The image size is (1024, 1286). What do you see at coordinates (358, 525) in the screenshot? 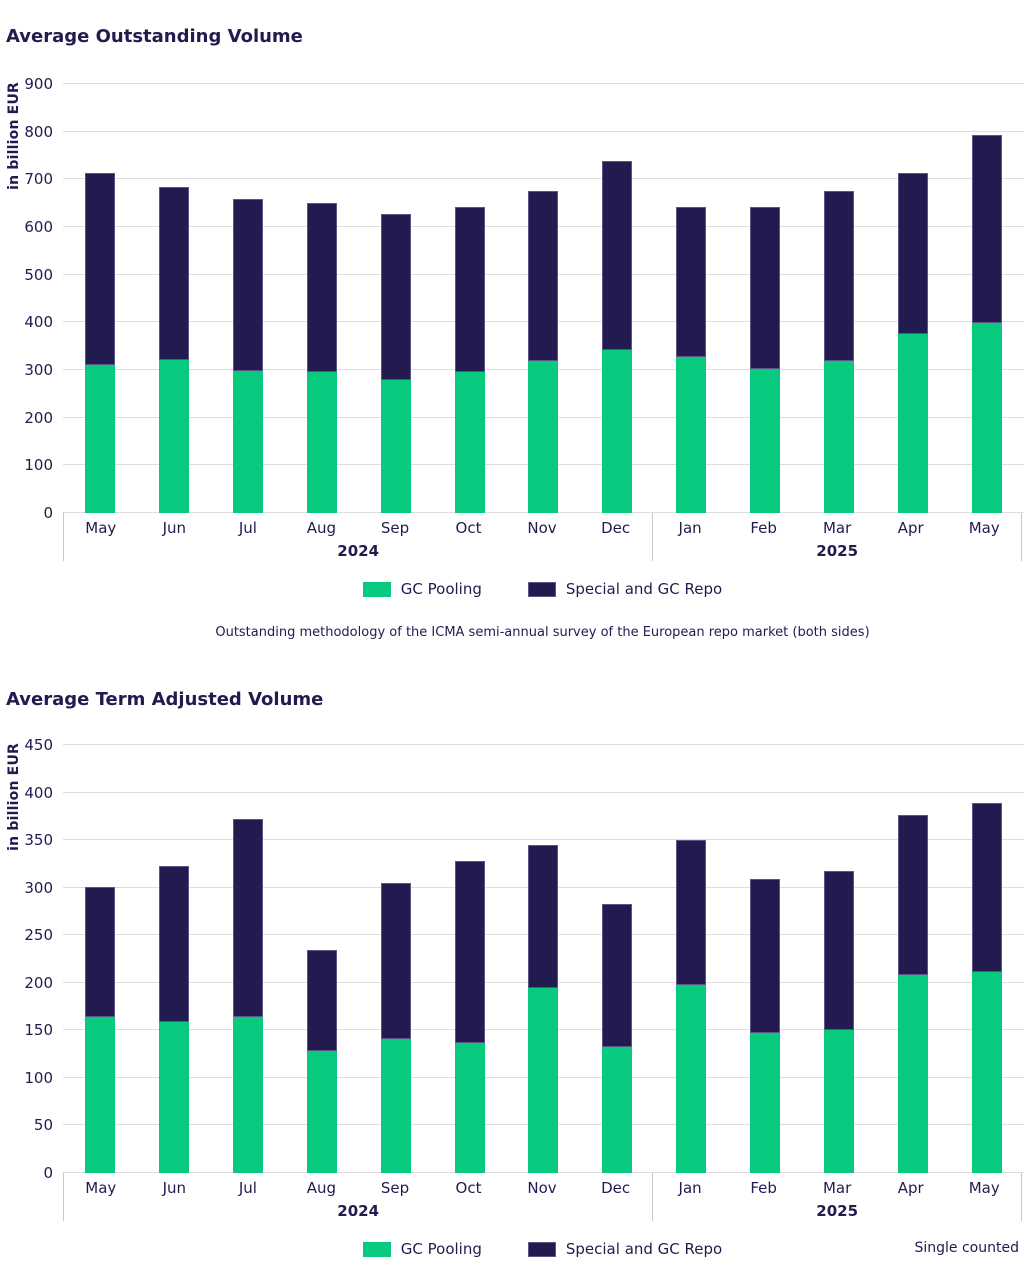
I see `month-labels: May Jun Jul Aug Sep Oct Nov Dec` at bounding box center [358, 525].